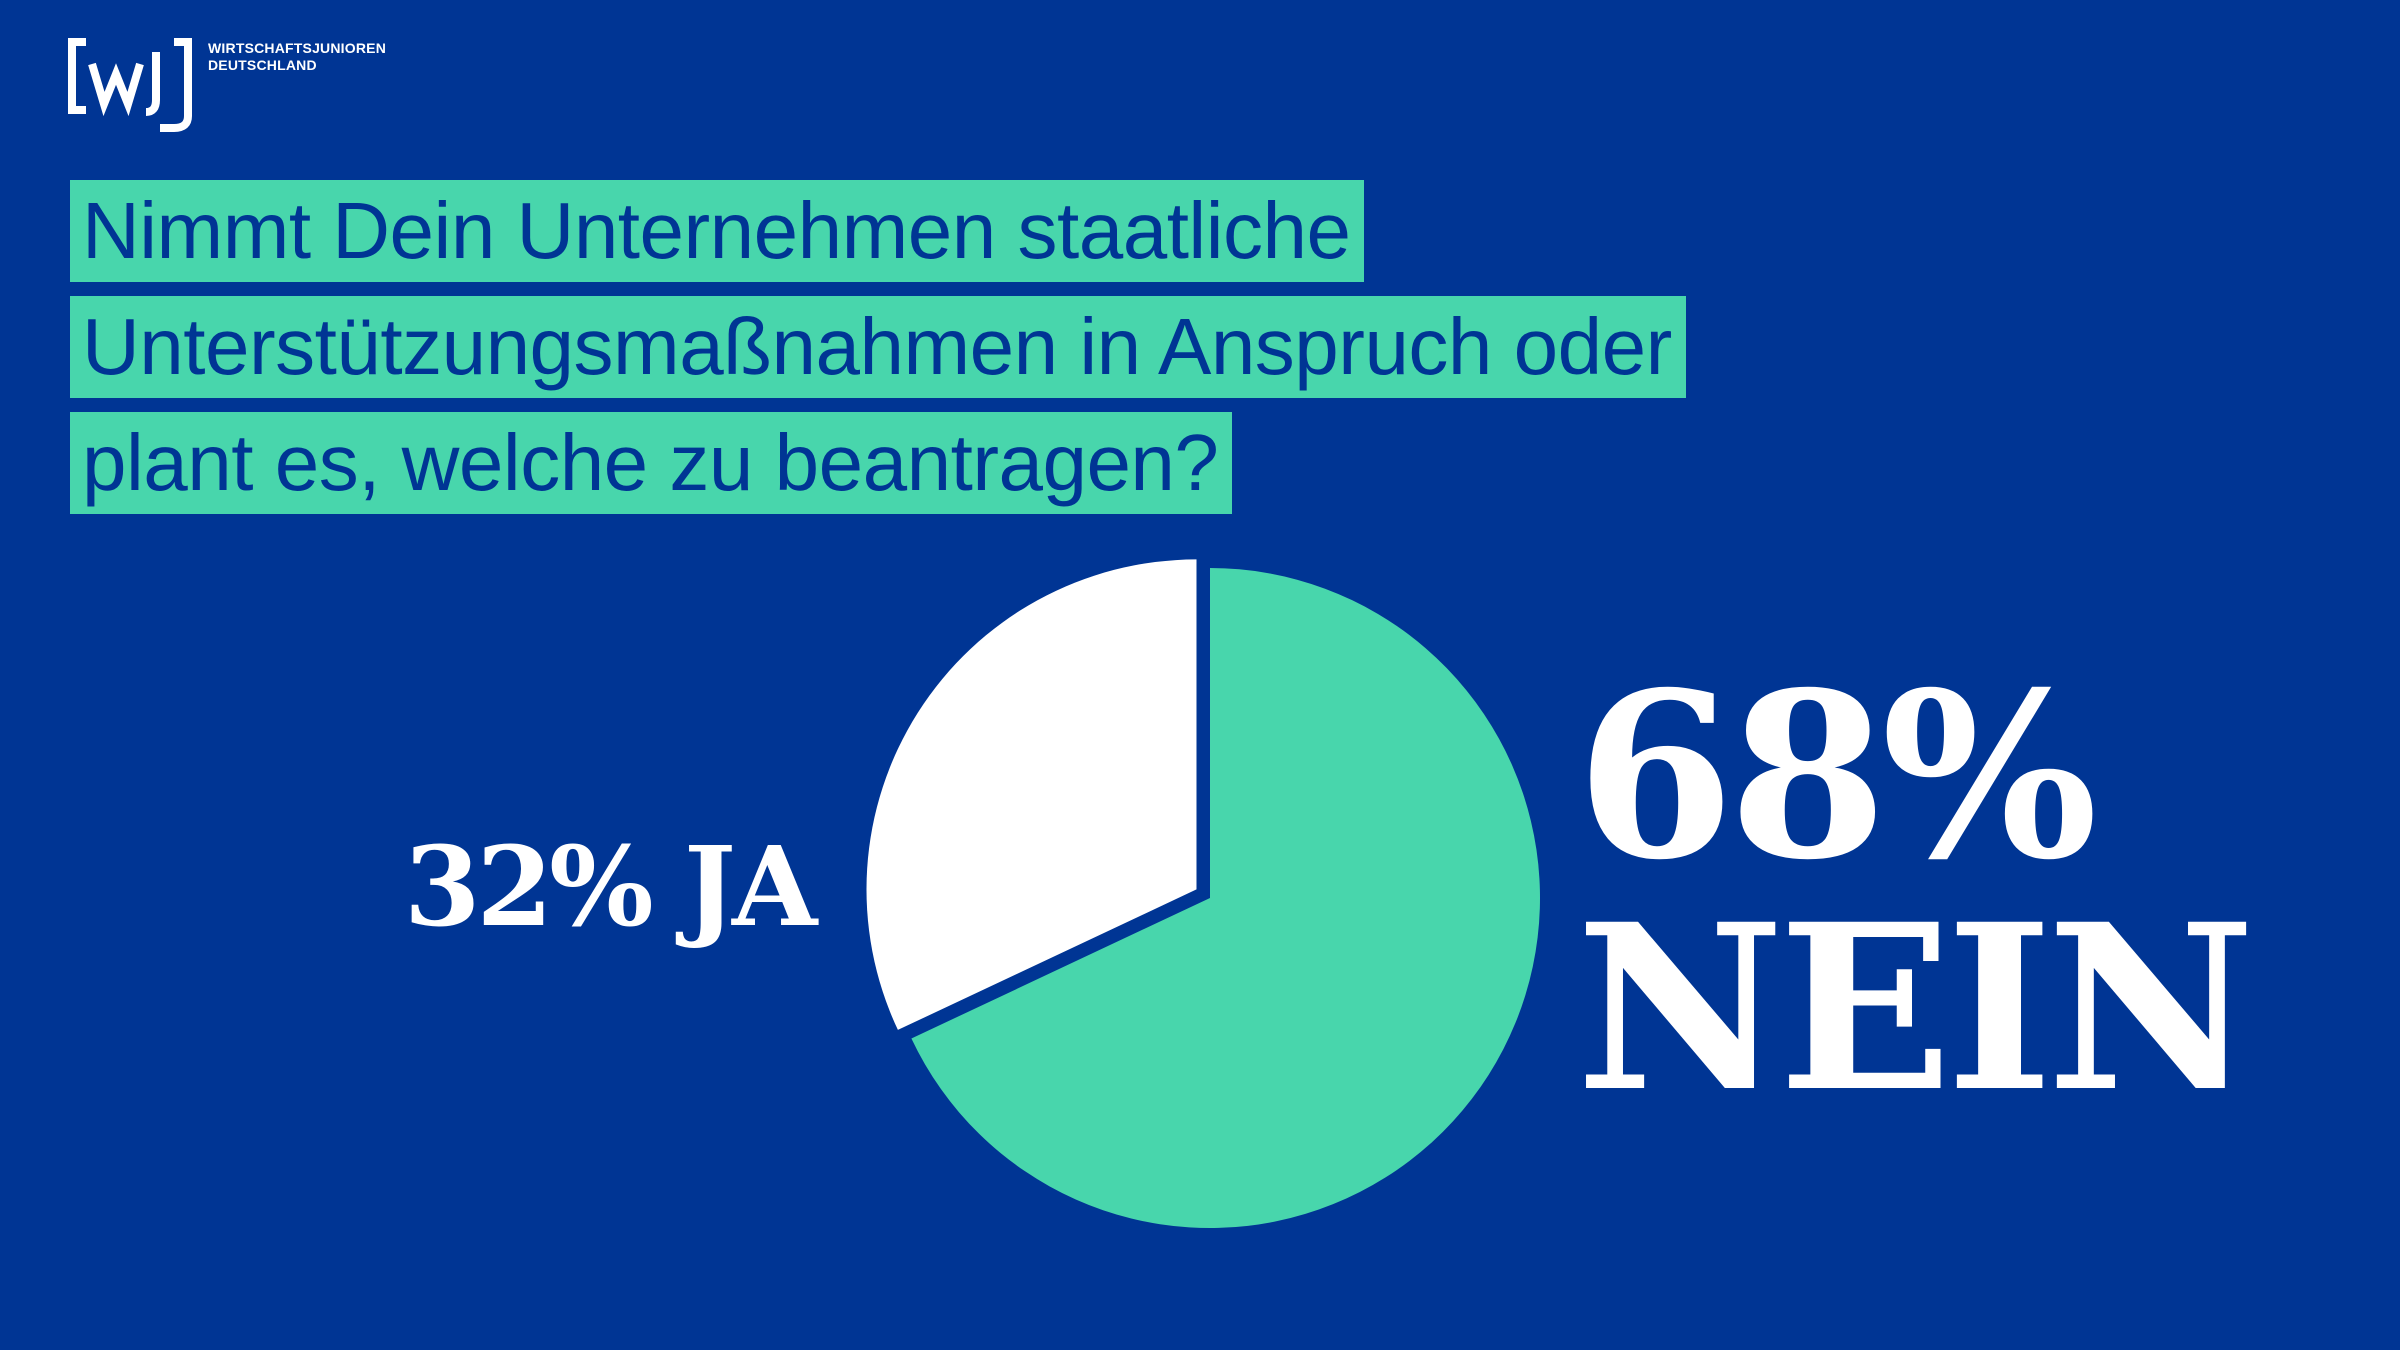 This screenshot has height=1350, width=2400. I want to click on question-line-1: Nimmt Dein Unternehmen staatliche, so click(717, 231).